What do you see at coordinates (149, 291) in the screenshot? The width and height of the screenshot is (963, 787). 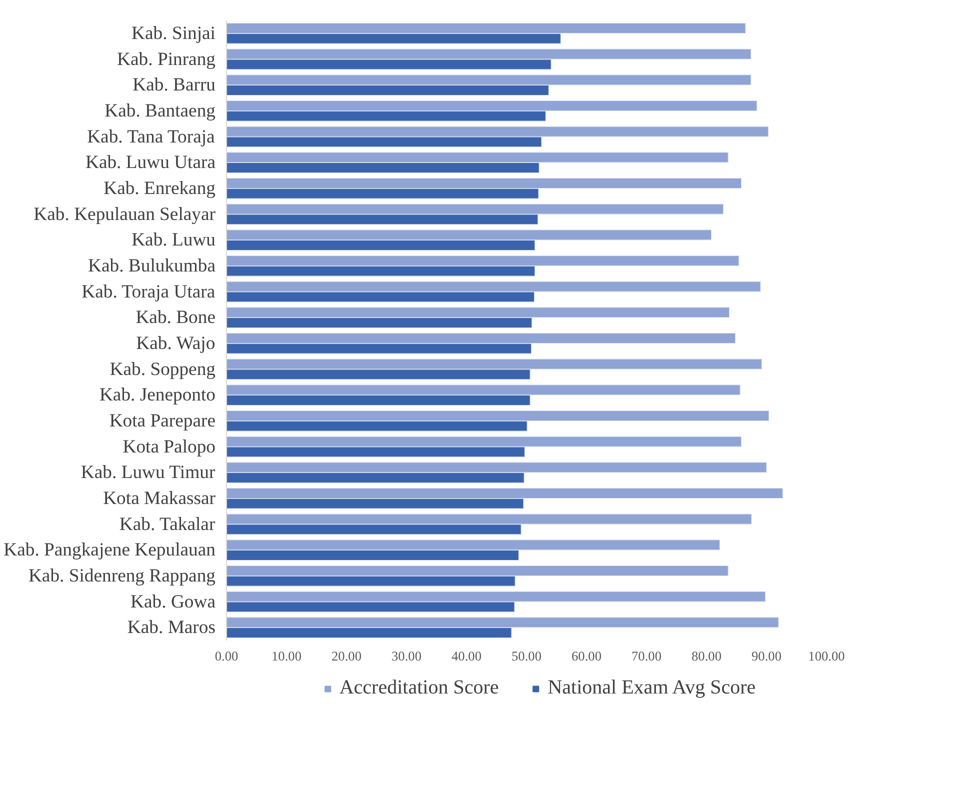 I see `y-tick-label: Kab. Toraja Utara` at bounding box center [149, 291].